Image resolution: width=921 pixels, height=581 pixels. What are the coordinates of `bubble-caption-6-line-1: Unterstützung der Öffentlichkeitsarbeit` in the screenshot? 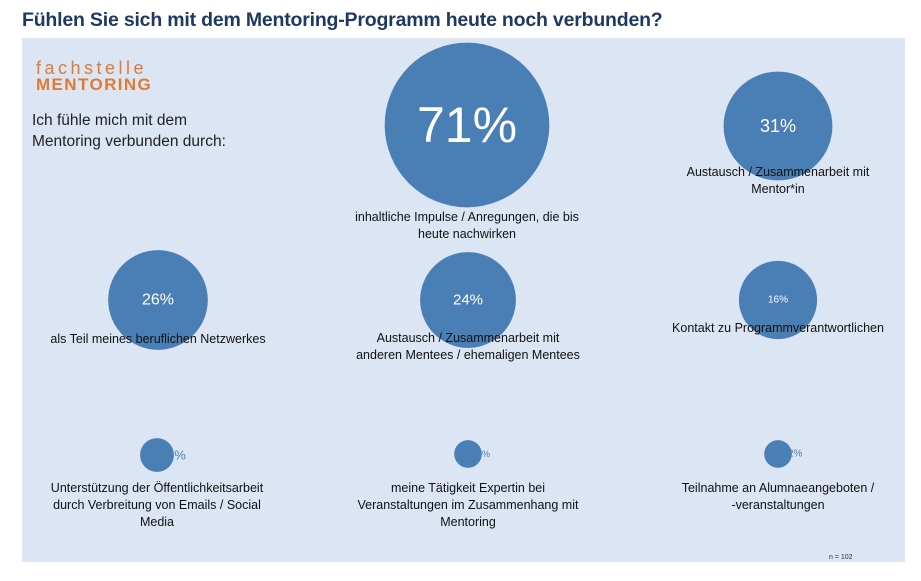 It's located at (157, 488).